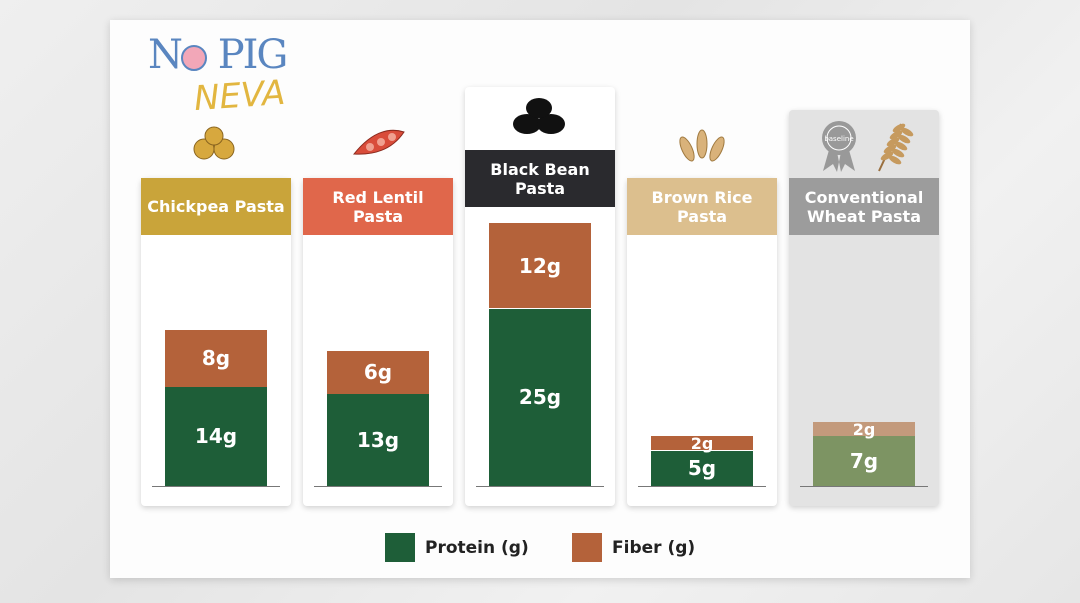  What do you see at coordinates (216, 206) in the screenshot?
I see `category-label: Chickpea Pasta` at bounding box center [216, 206].